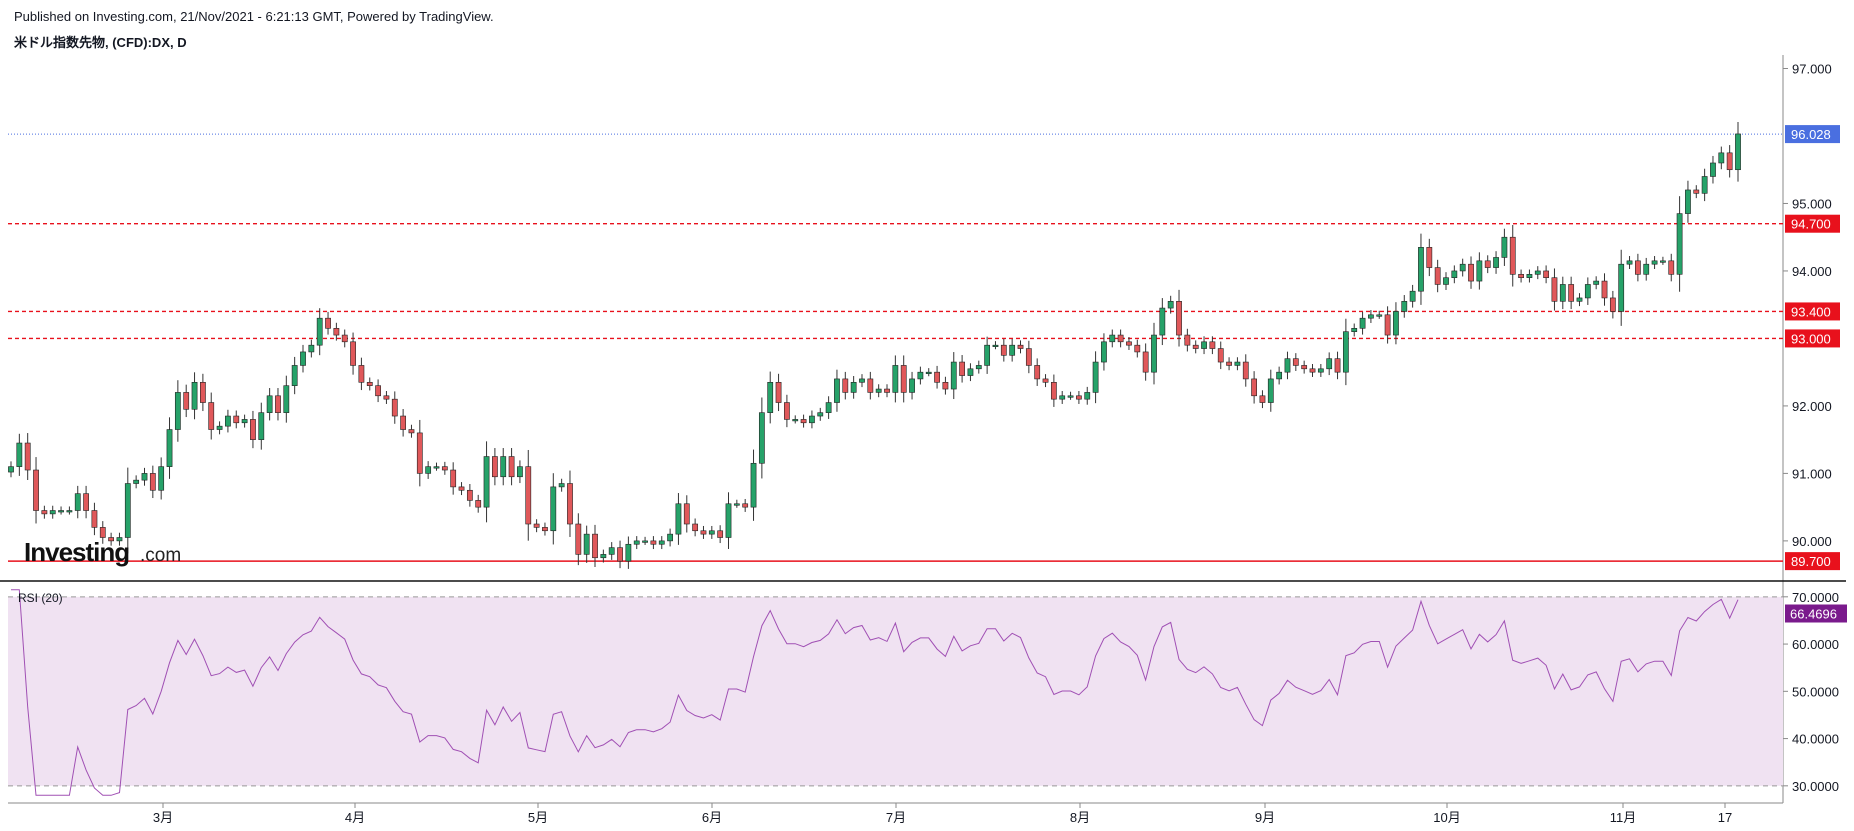 This screenshot has height=831, width=1854. I want to click on svg-text: 96.028, so click(1811, 134).